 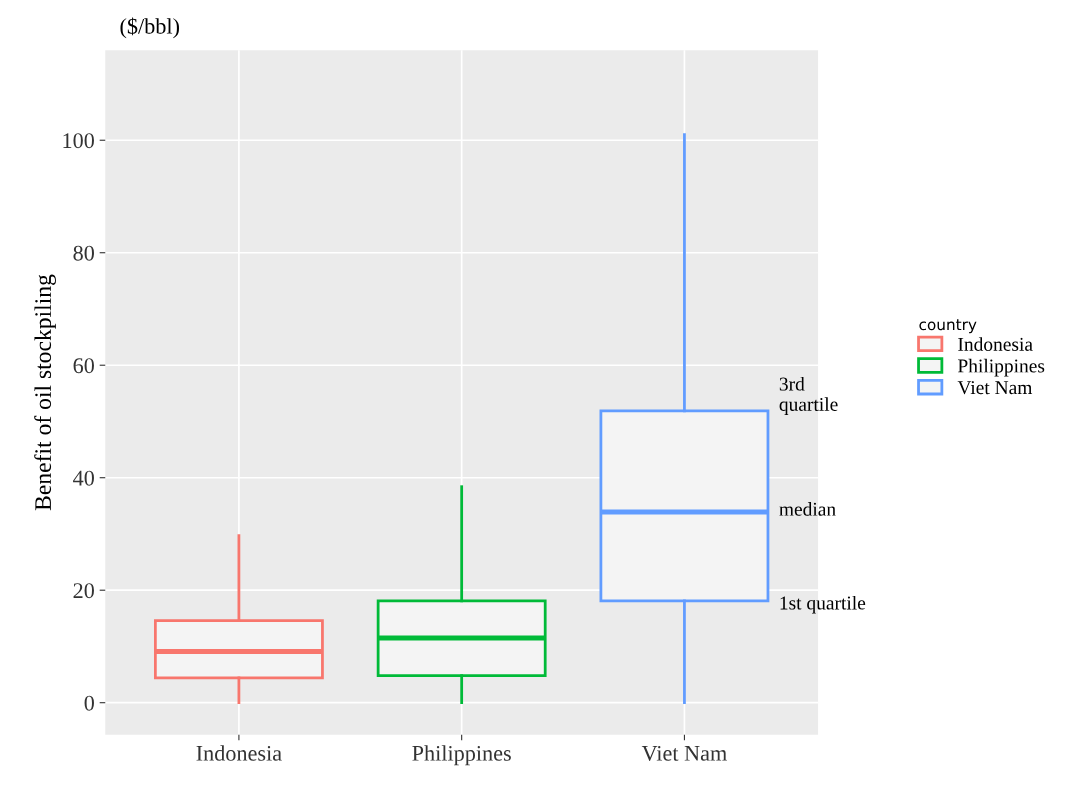 I want to click on chart-title: ($/bbl), so click(x=150, y=28).